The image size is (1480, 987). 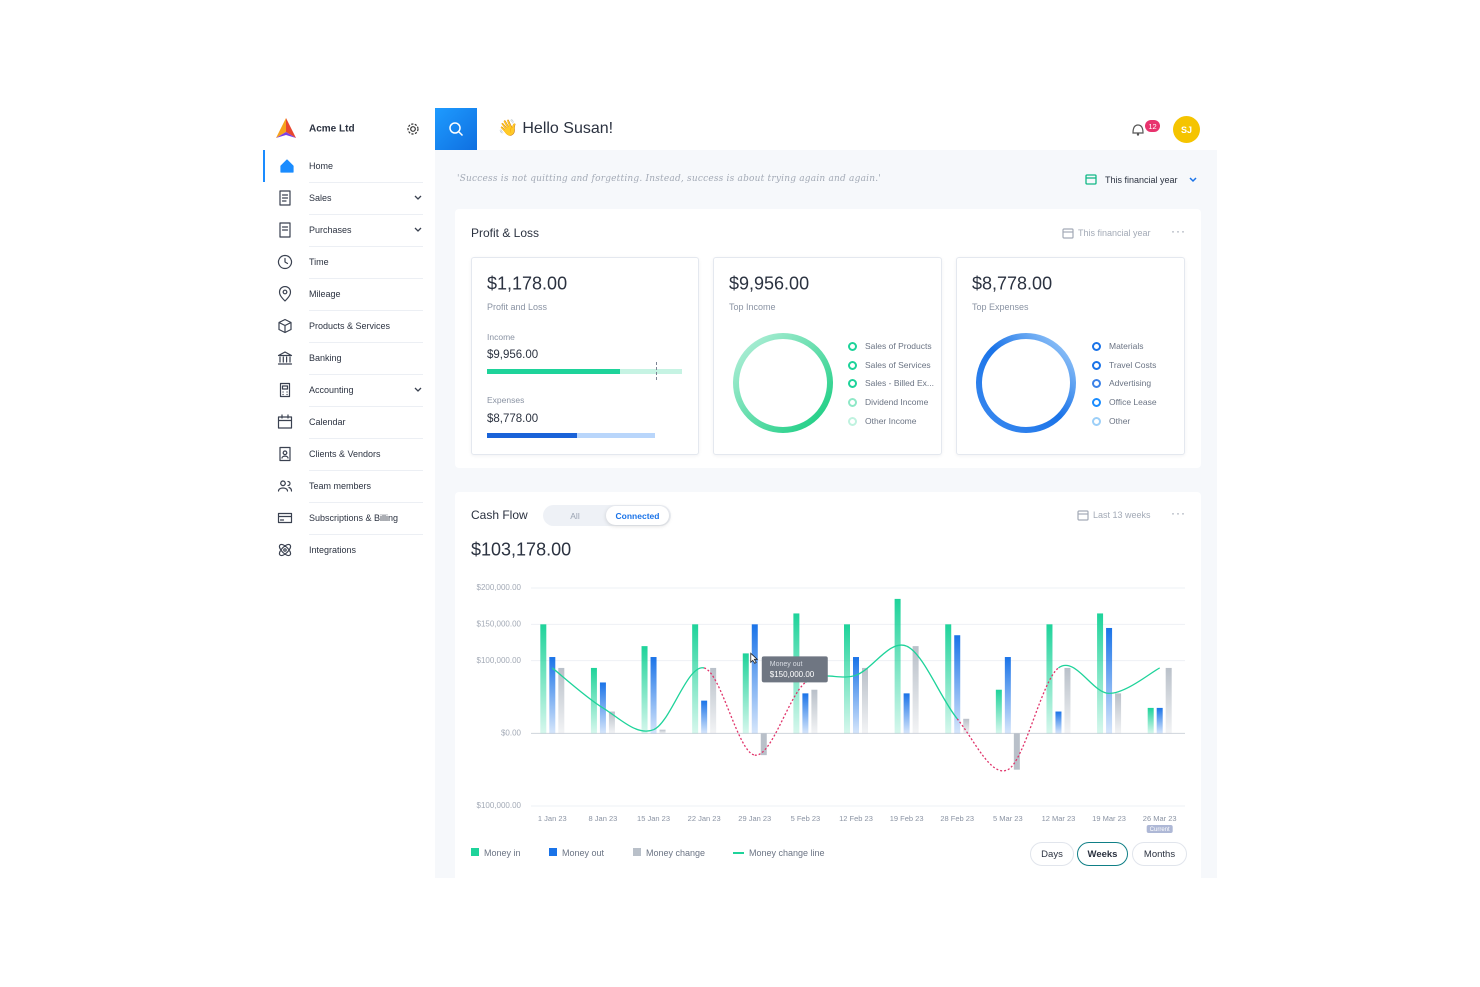 I want to click on x-tick-label: 15 Jan 23, so click(x=653, y=818).